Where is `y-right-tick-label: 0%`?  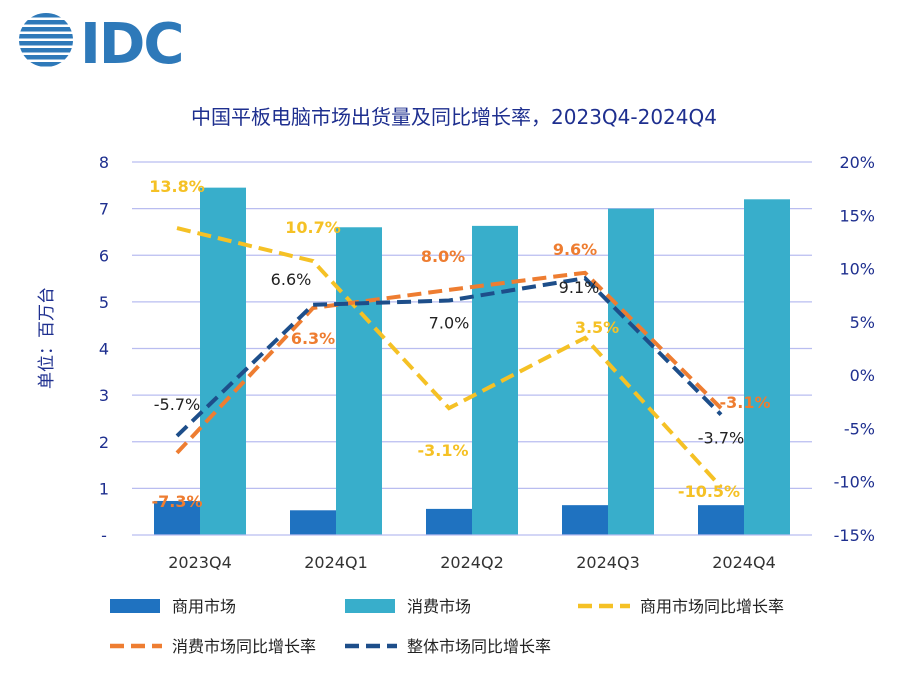
y-right-tick-label: 0% is located at coordinates (862, 375).